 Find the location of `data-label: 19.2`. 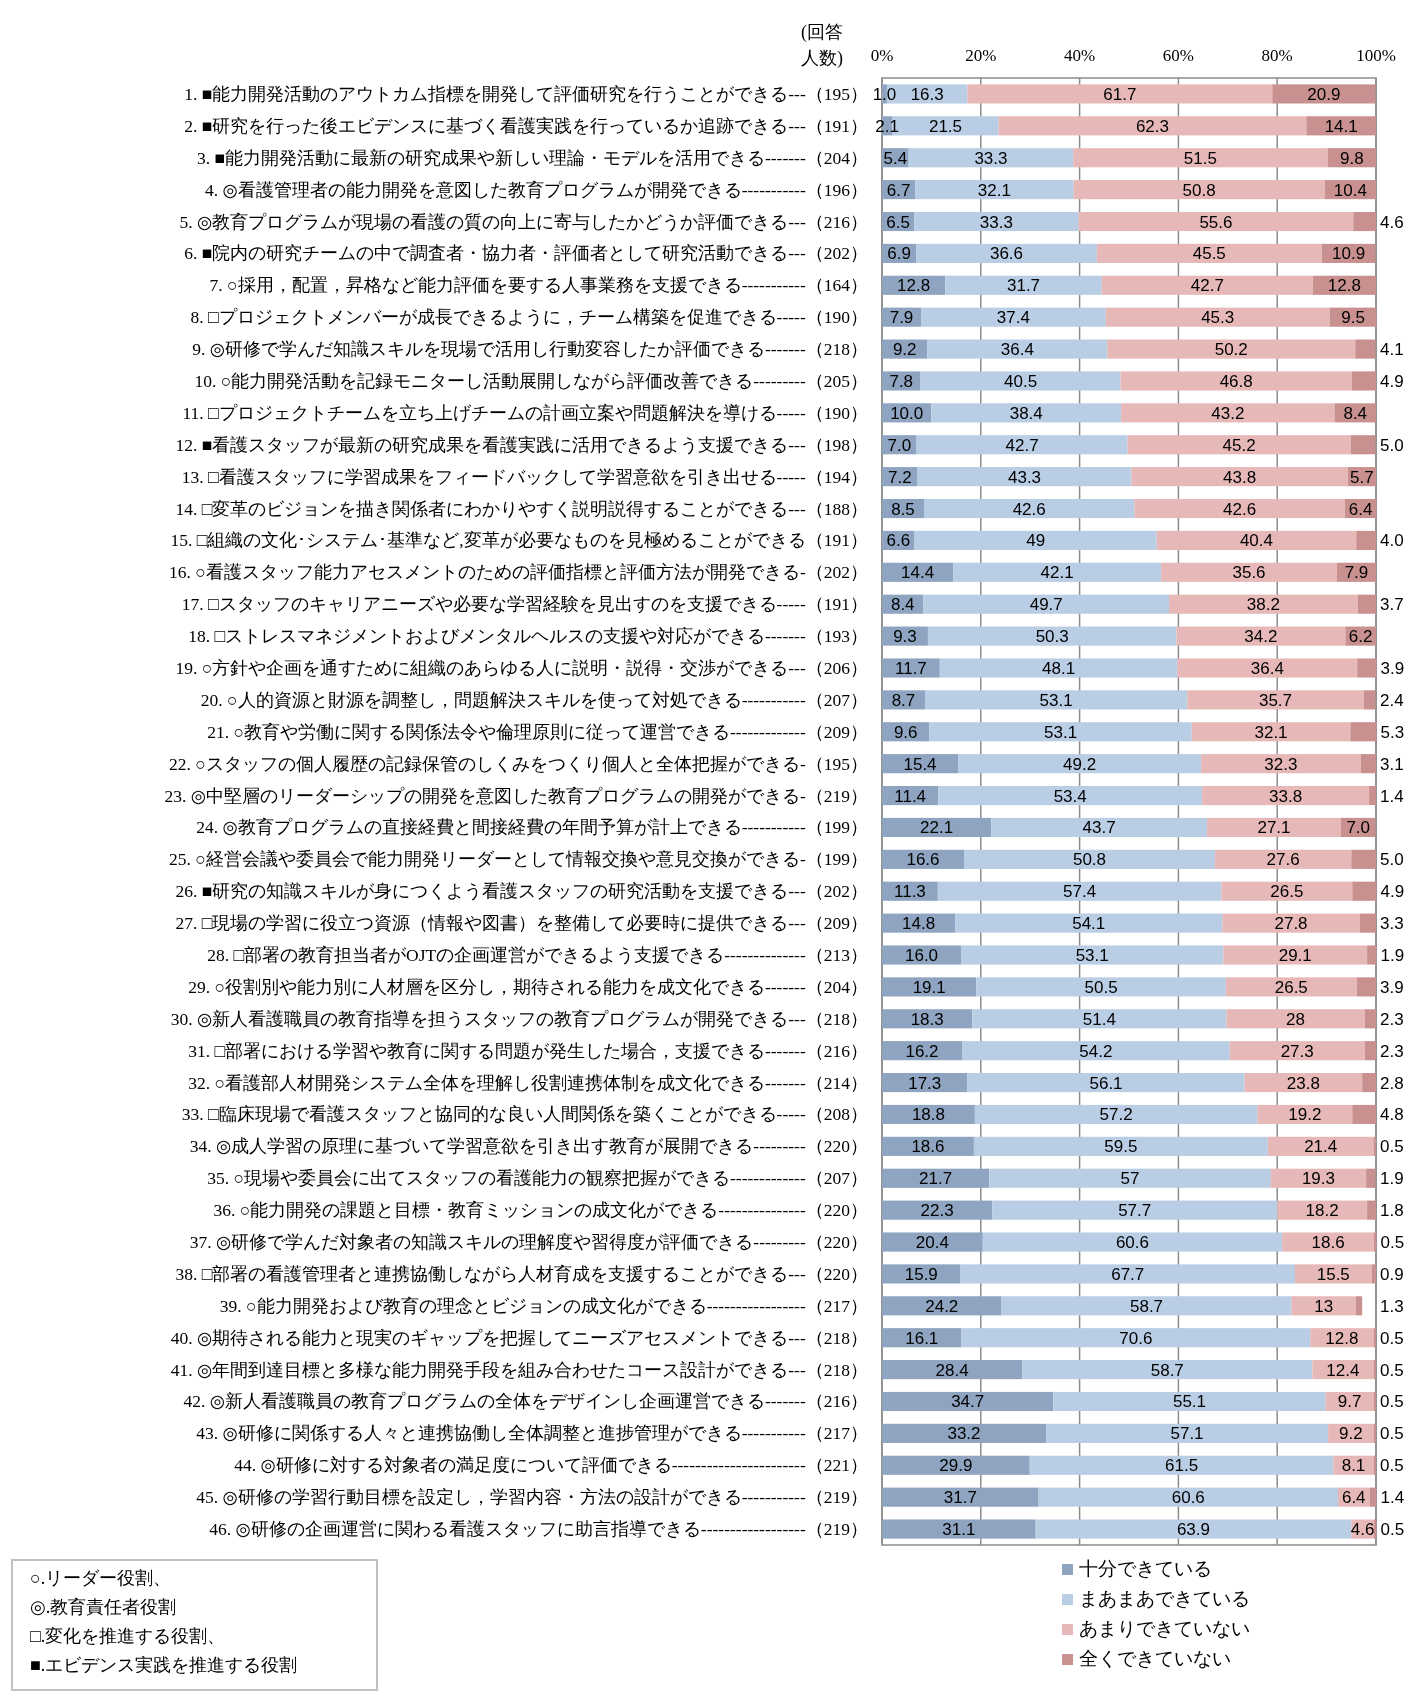

data-label: 19.2 is located at coordinates (1305, 1115).